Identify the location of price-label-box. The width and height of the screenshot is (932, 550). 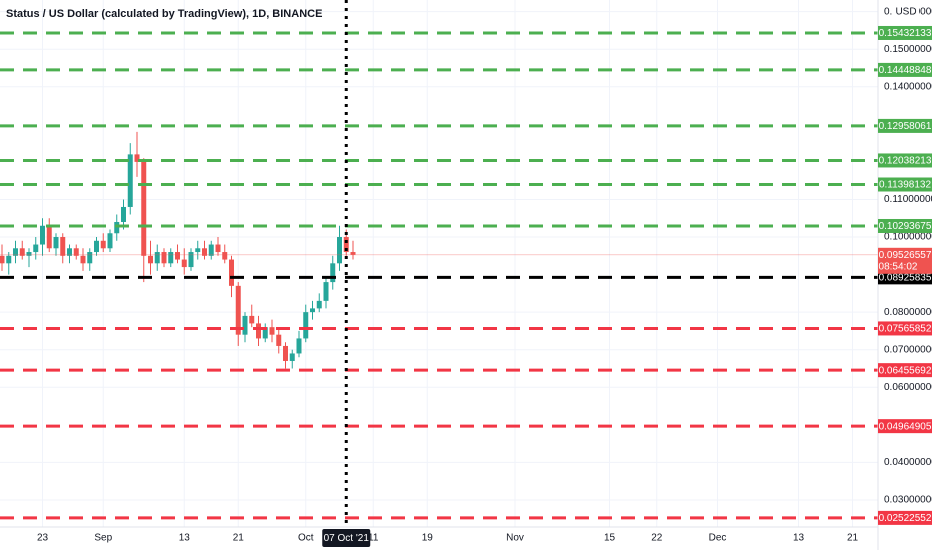
(905, 260).